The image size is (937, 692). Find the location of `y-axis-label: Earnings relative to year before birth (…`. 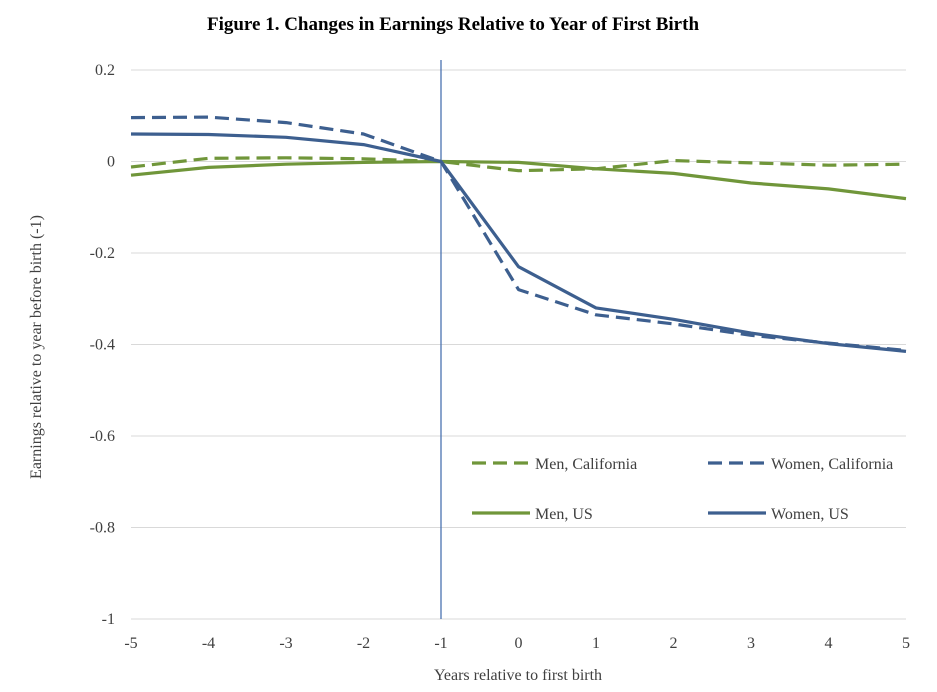

y-axis-label: Earnings relative to year before birth (… is located at coordinates (36, 347).